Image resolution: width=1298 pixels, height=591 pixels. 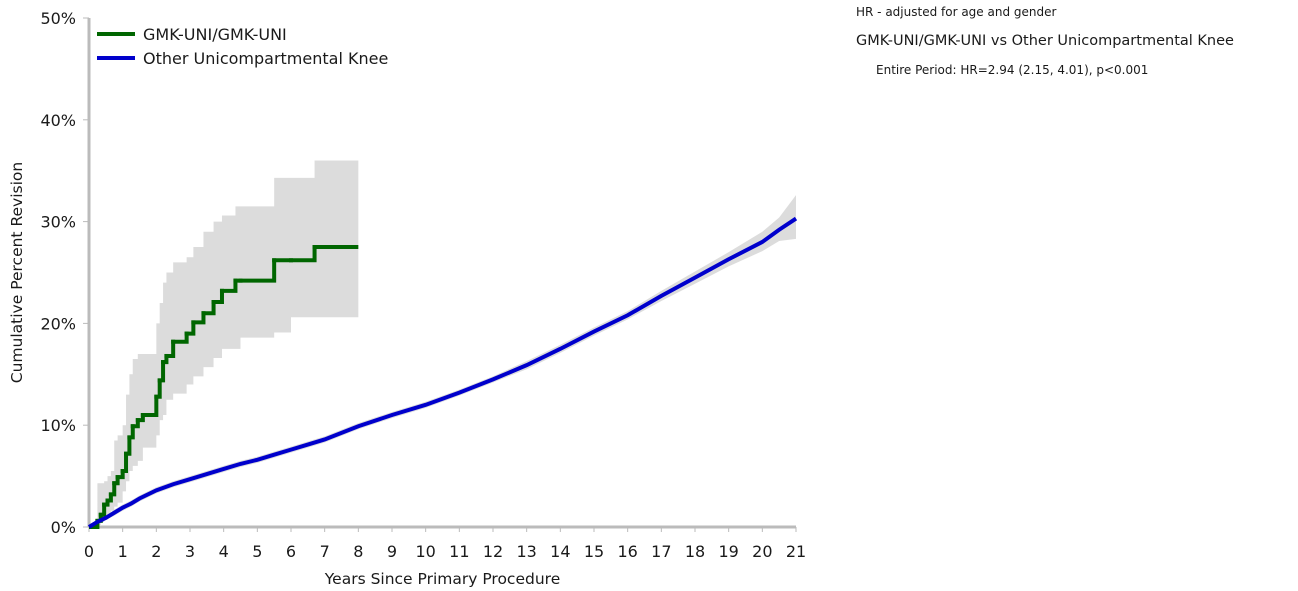 What do you see at coordinates (58, 425) in the screenshot?
I see `y-tick-label: 10%` at bounding box center [58, 425].